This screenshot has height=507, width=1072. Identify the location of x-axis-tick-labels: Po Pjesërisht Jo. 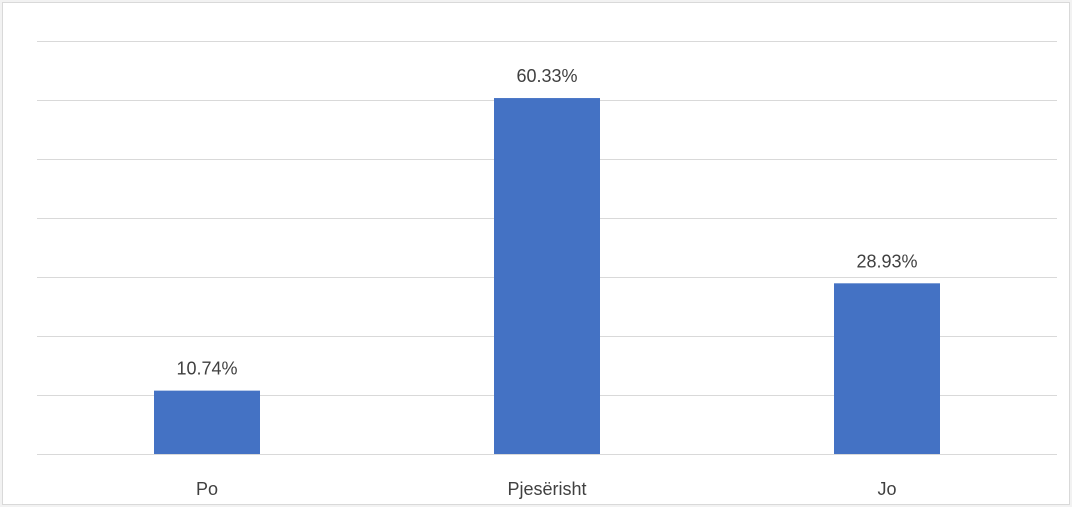
(546, 489).